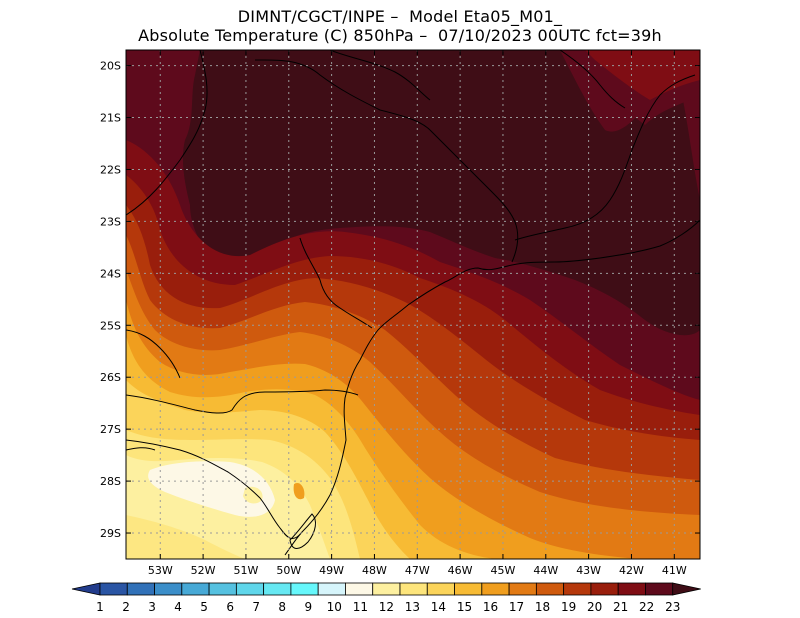  Describe the element at coordinates (573, 195) in the screenshot. I see `state-border-mg-rj` at that location.